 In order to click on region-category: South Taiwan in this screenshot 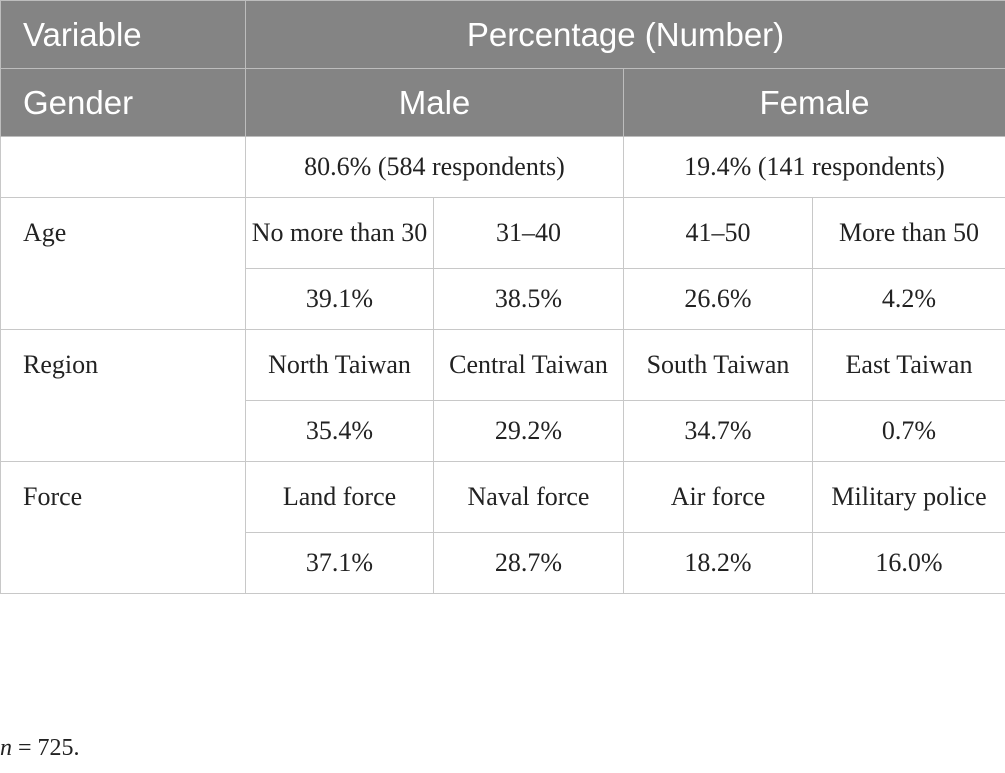, I will do `click(718, 365)`.